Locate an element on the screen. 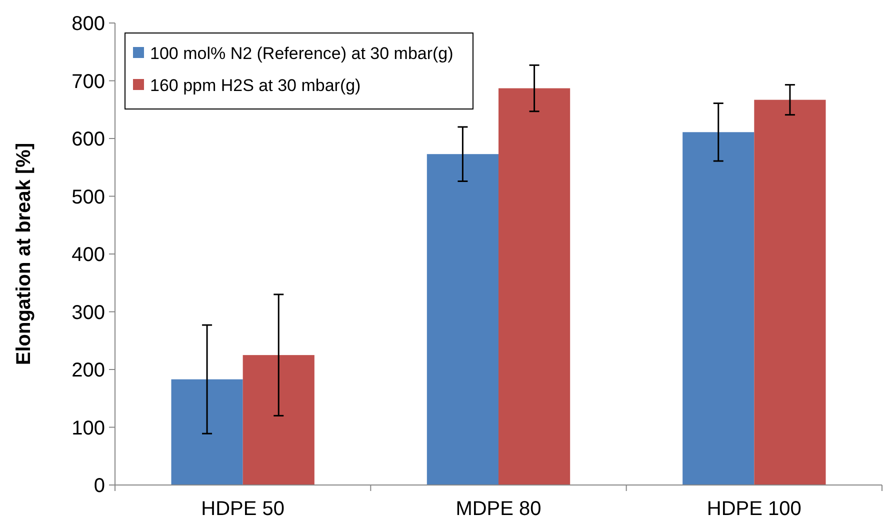 This screenshot has width=887, height=530. y-tick-label: 100 is located at coordinates (88, 428).